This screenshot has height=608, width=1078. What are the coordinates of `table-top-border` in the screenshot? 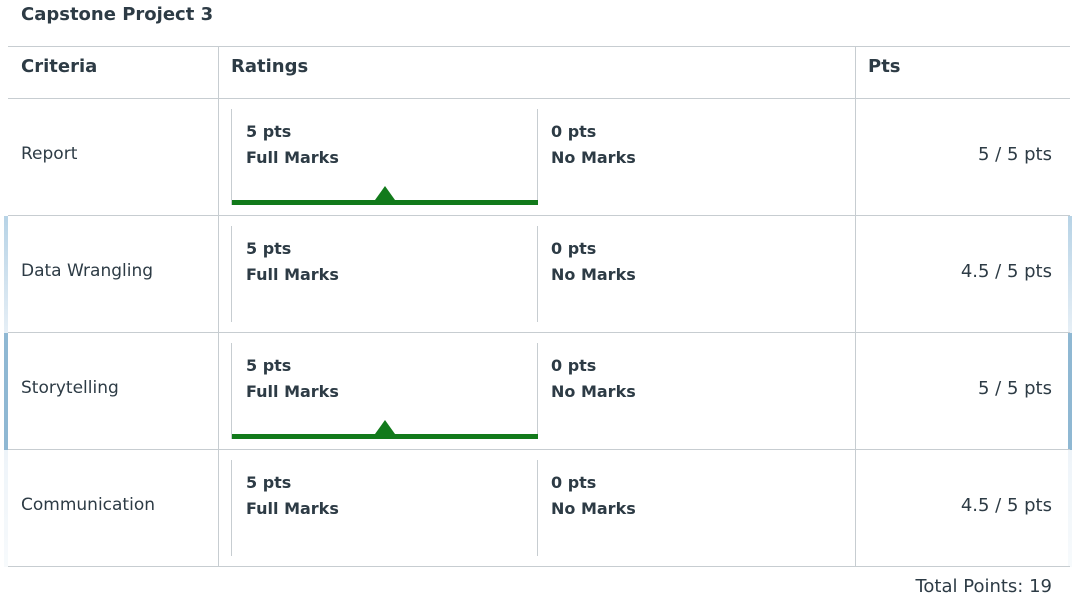 It's located at (539, 46).